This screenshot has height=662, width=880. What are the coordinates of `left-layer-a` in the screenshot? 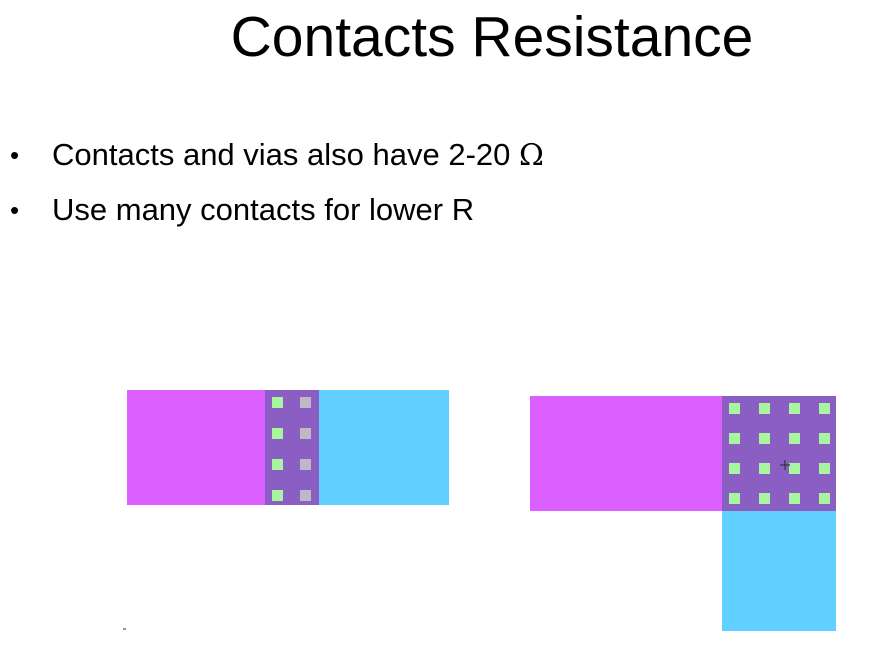 It's located at (197, 447).